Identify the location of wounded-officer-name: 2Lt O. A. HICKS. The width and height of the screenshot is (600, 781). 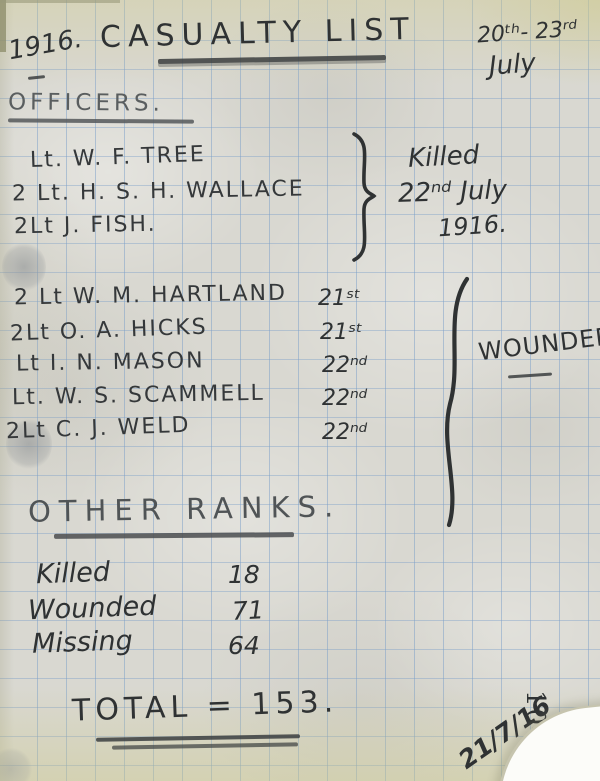
(109, 330).